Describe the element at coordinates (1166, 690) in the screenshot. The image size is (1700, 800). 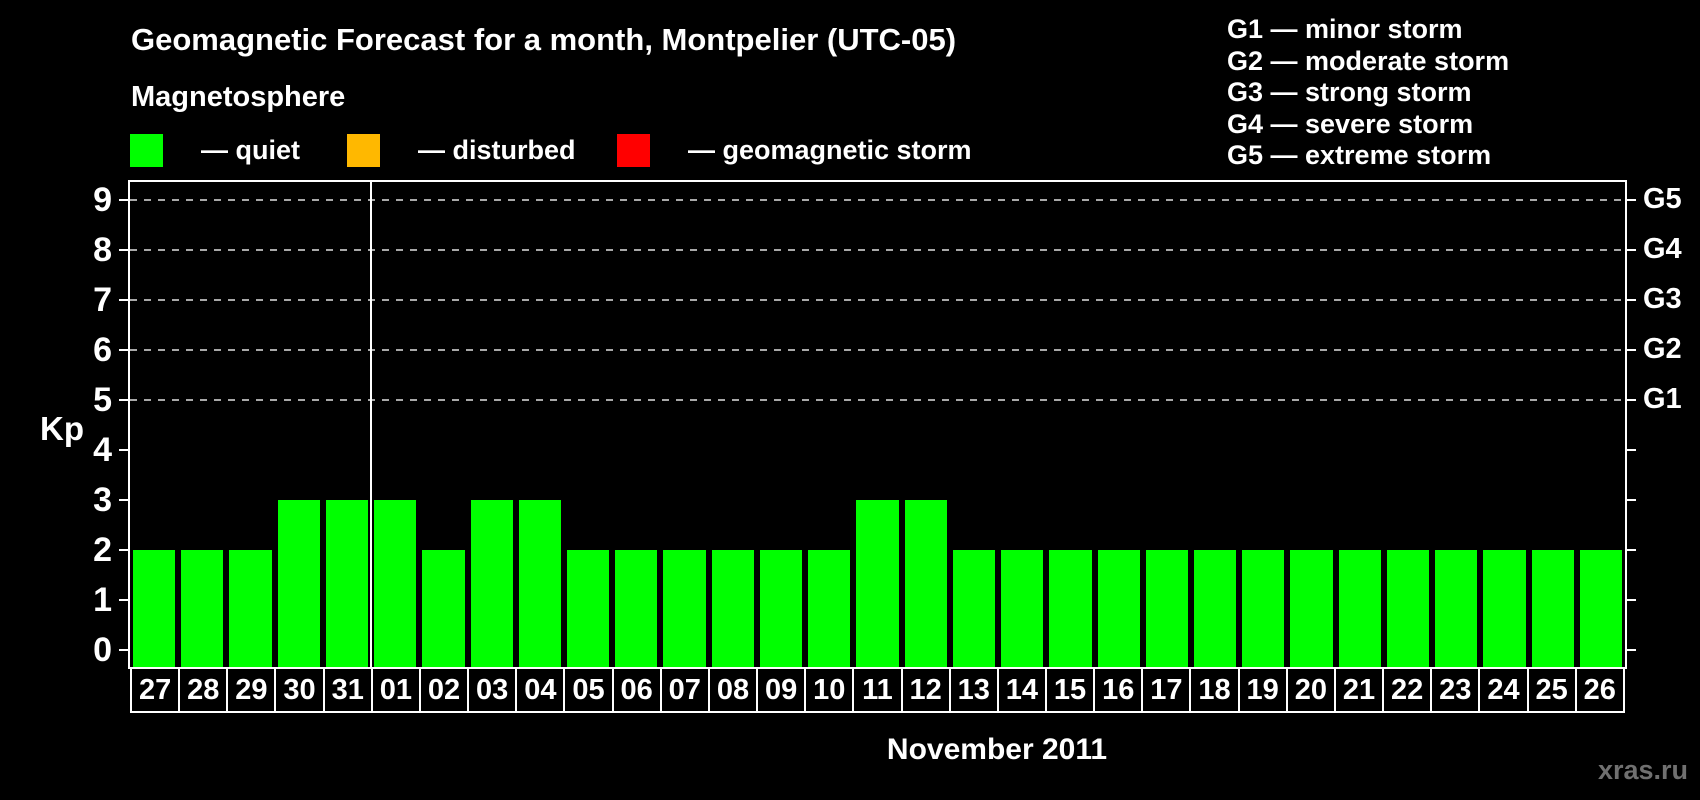
I see `date-cell-17: 17` at that location.